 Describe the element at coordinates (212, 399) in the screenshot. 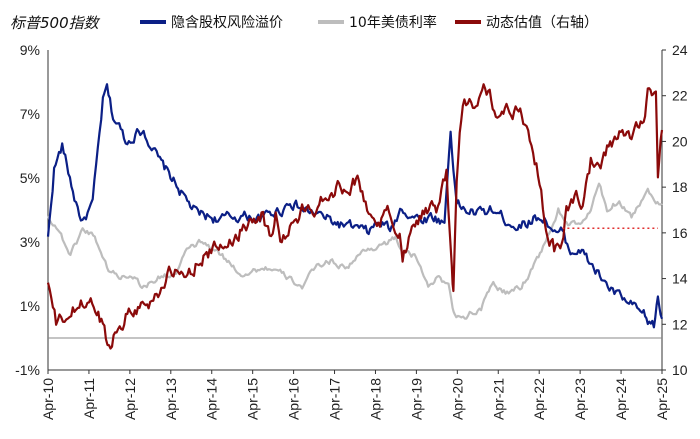

I see `x-tick-label: Apr-14` at that location.